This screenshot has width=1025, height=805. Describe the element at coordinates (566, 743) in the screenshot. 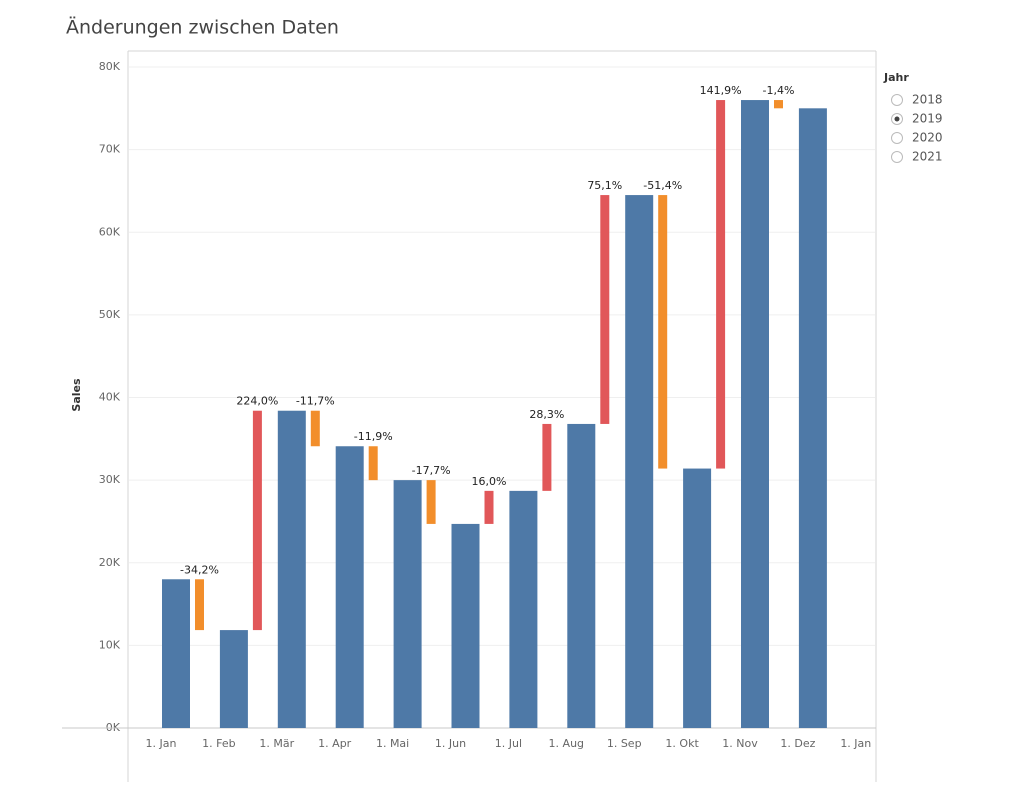

I see `x-tick-label: 1. Aug` at that location.